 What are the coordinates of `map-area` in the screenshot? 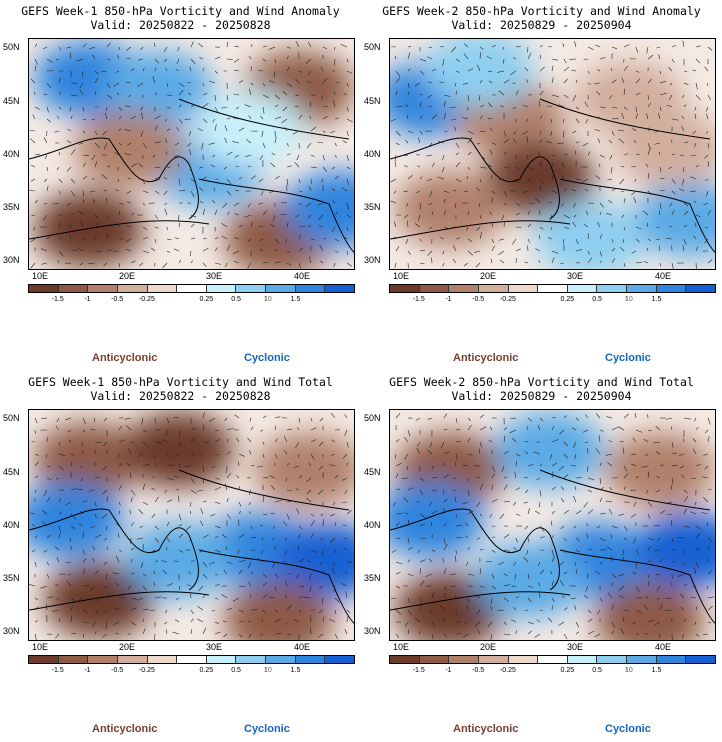 It's located at (552, 525).